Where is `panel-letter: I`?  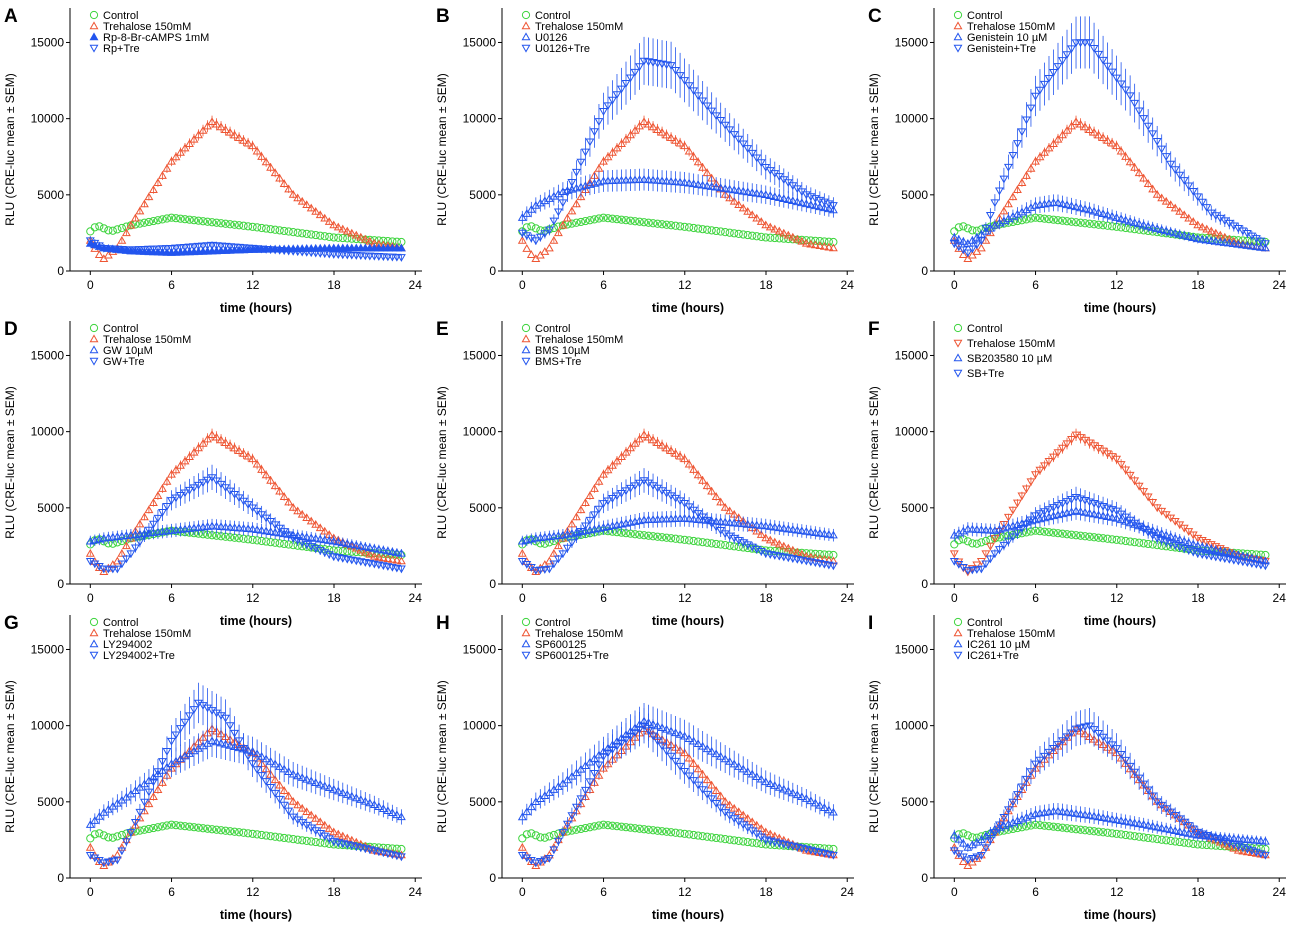
panel-letter: I is located at coordinates (870, 623).